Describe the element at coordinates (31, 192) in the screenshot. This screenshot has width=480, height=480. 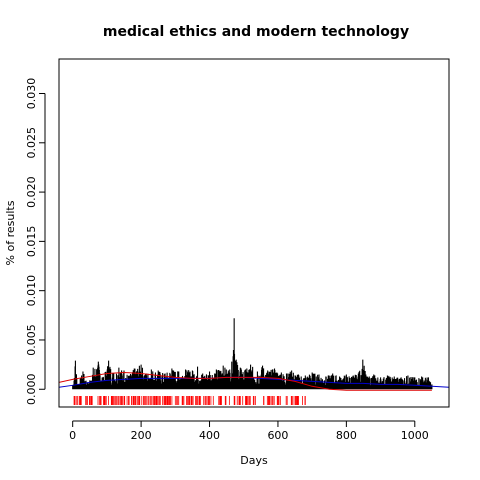
I see `y-tick-label: 0.020` at that location.